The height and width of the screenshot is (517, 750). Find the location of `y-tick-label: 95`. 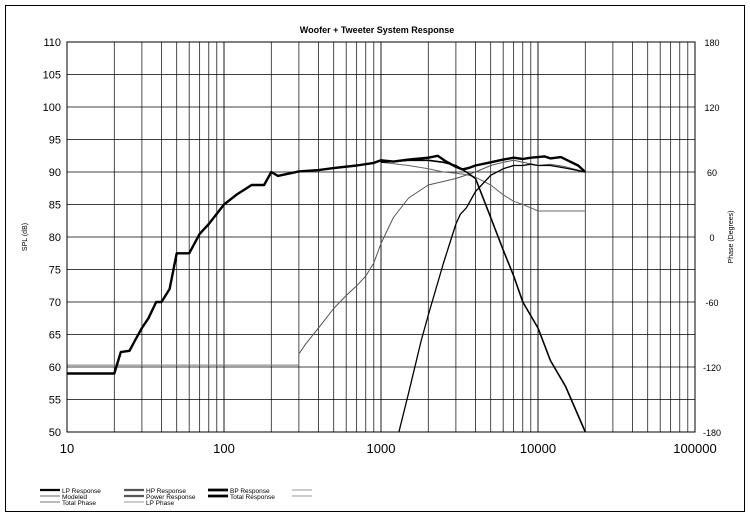

y-tick-label: 95 is located at coordinates (55, 141).